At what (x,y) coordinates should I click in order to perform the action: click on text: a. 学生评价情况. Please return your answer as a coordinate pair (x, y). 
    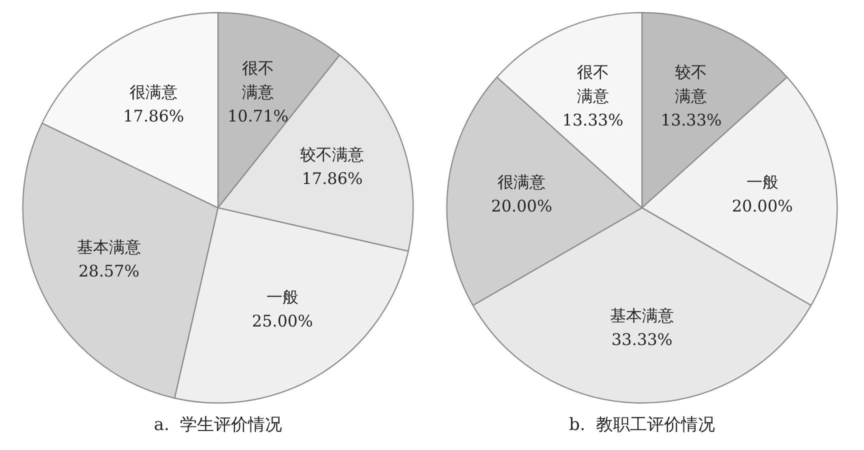
    Looking at the image, I should click on (218, 425).